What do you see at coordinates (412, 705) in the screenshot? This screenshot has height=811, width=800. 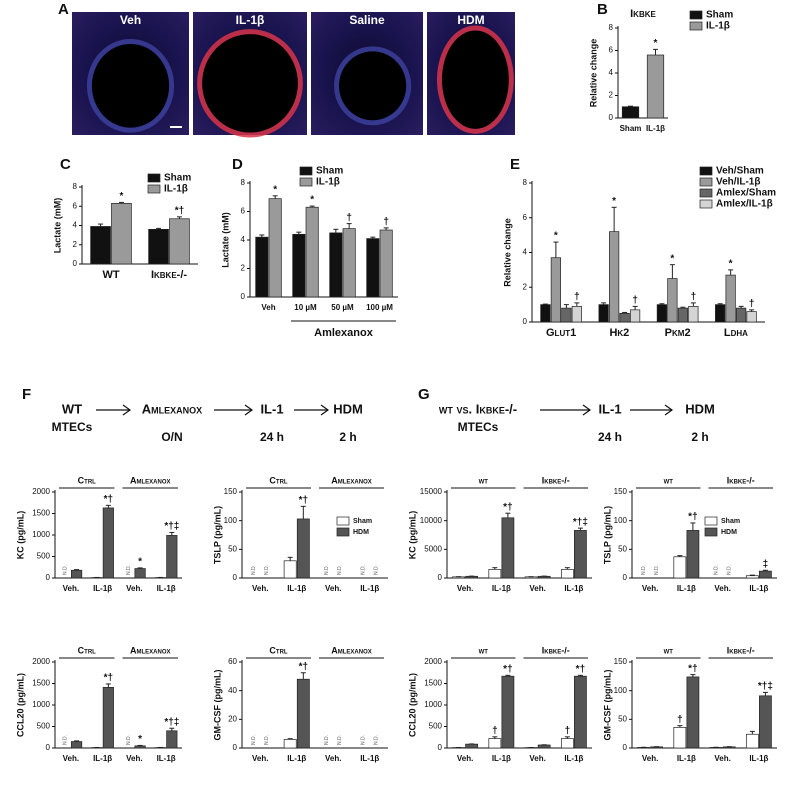 I see `y-axis-label: CCL20 (pg/mL)` at bounding box center [412, 705].